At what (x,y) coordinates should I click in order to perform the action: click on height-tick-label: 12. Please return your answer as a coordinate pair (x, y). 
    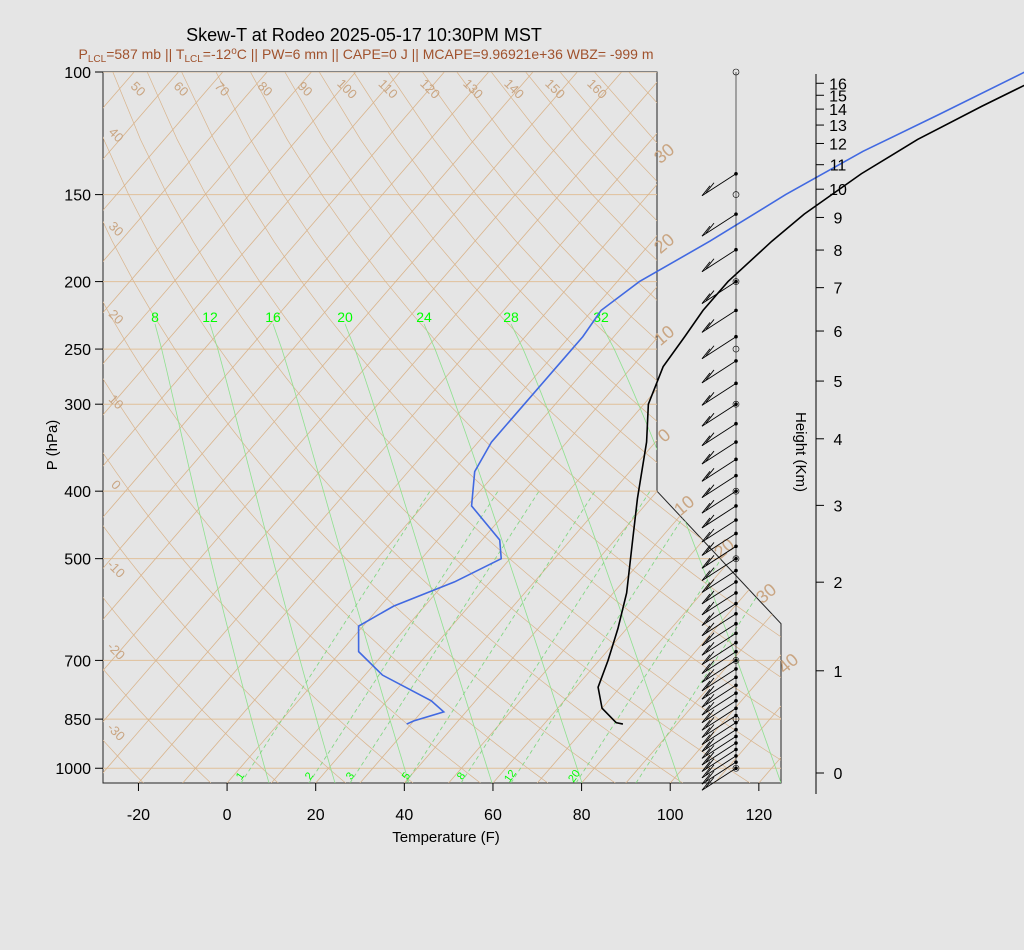
    Looking at the image, I should click on (838, 144).